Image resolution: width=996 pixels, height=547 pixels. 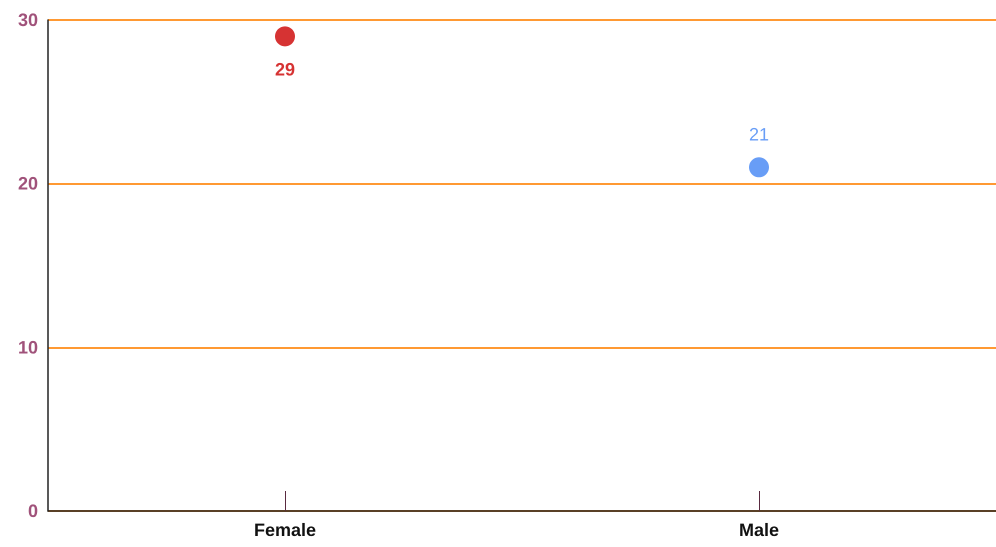 What do you see at coordinates (33, 511) in the screenshot?
I see `y-tick-label: 0` at bounding box center [33, 511].